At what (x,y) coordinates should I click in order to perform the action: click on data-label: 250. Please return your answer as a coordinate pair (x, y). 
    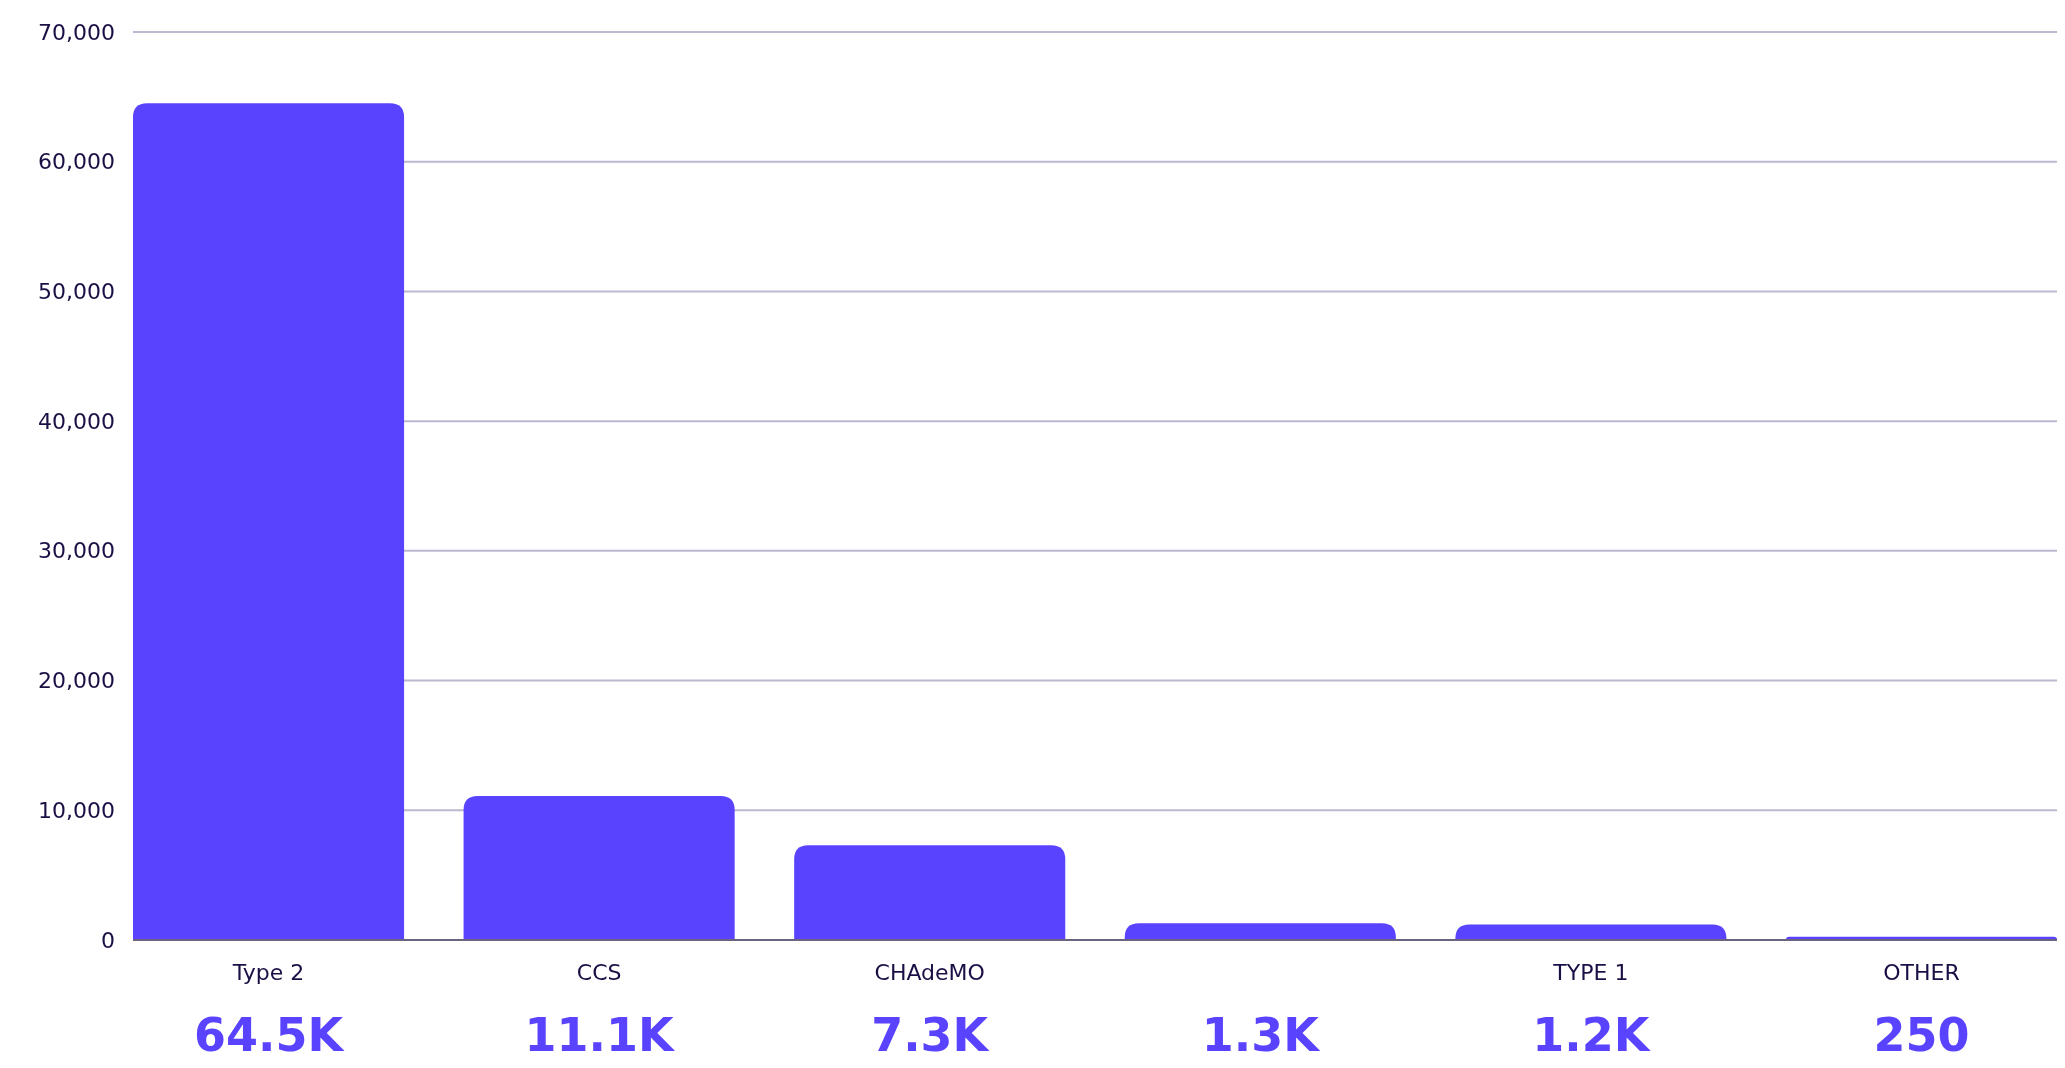
    Looking at the image, I should click on (1921, 1035).